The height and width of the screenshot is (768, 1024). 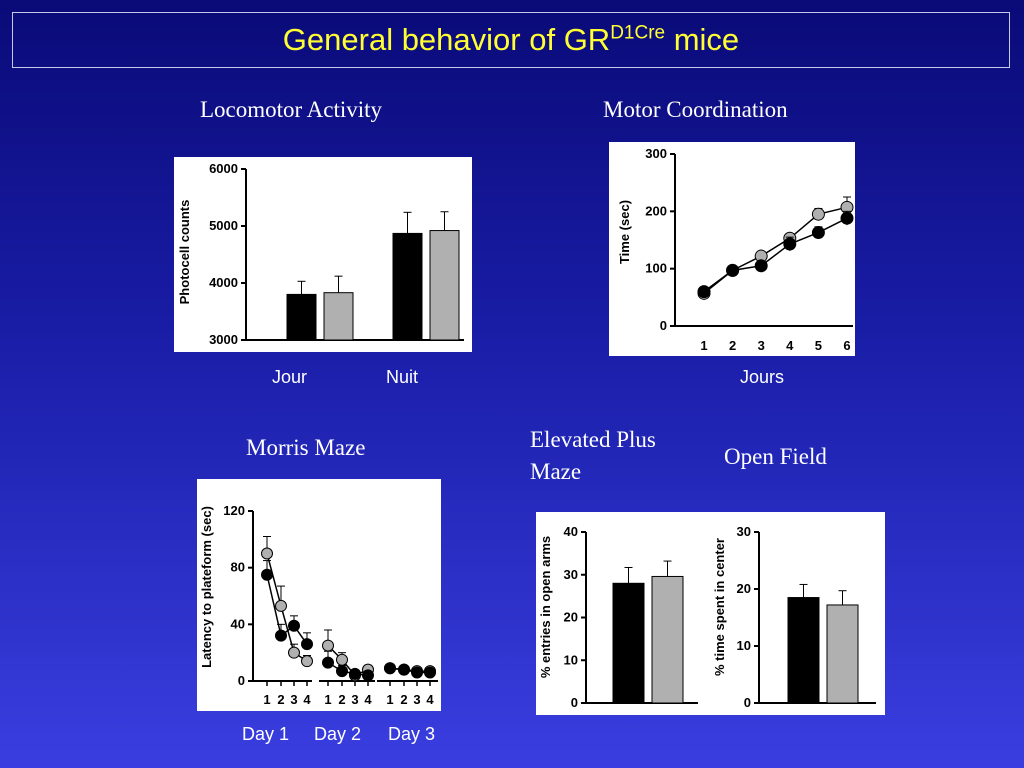 I want to click on morris-y-tick-label: 40, so click(x=238, y=623).